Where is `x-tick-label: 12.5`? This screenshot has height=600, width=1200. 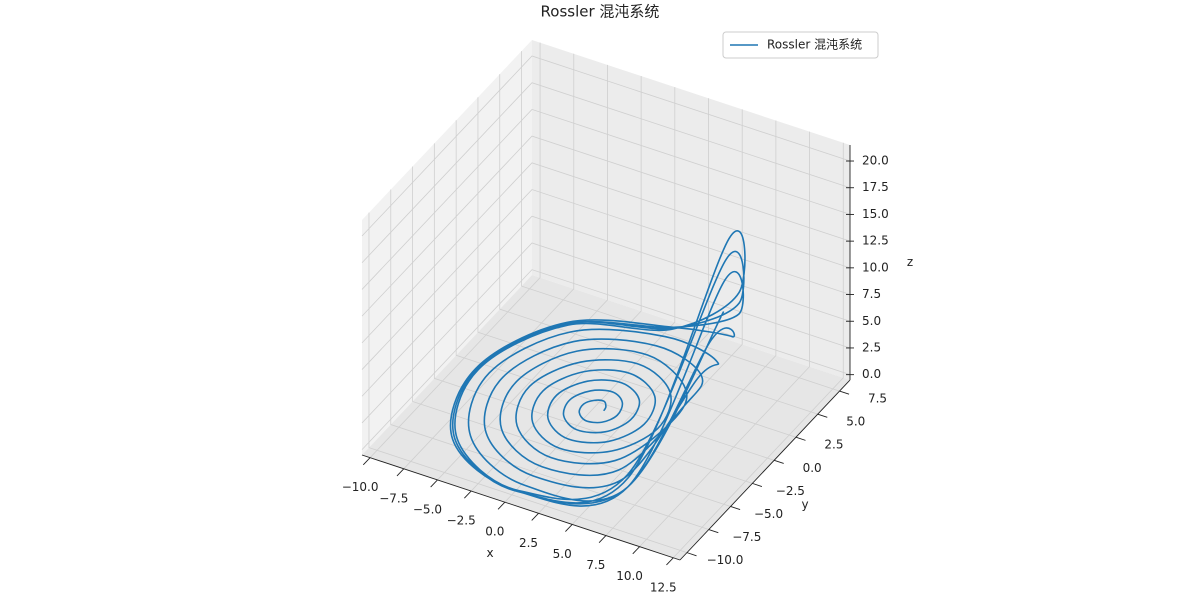
x-tick-label: 12.5 is located at coordinates (663, 587).